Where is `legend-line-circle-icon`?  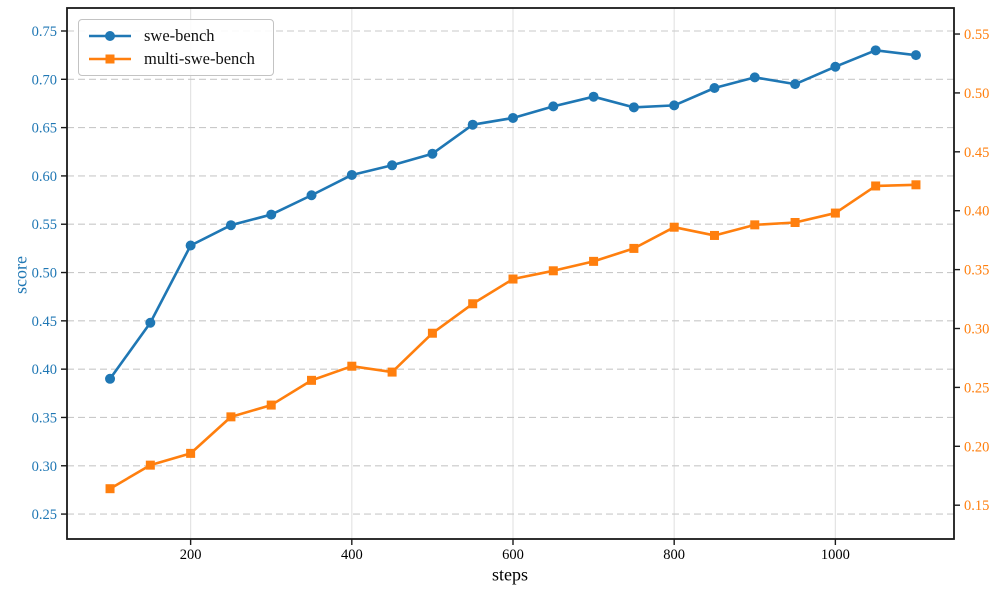 legend-line-circle-icon is located at coordinates (110, 36).